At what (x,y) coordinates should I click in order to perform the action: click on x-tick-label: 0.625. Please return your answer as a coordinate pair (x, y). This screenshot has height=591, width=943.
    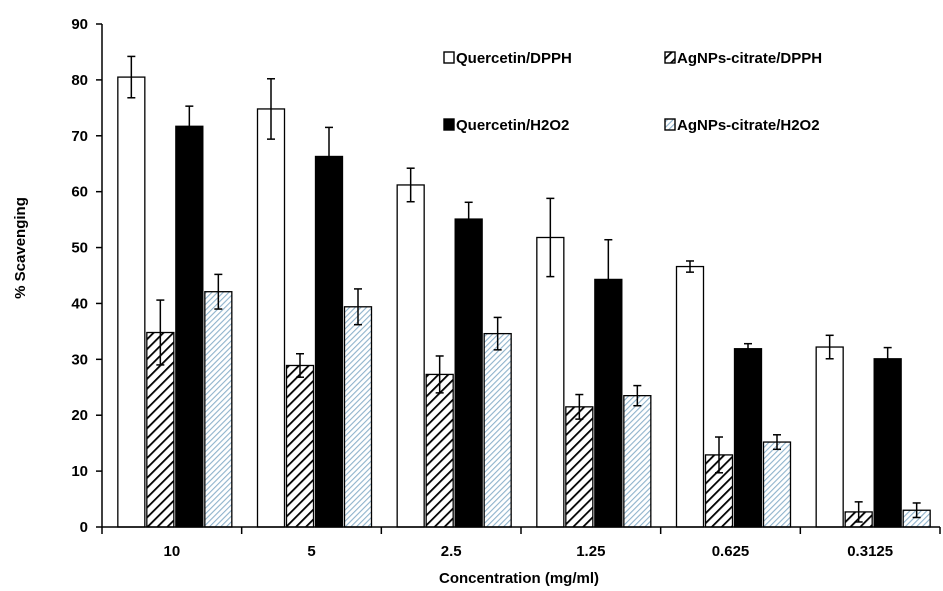
    Looking at the image, I should click on (731, 551).